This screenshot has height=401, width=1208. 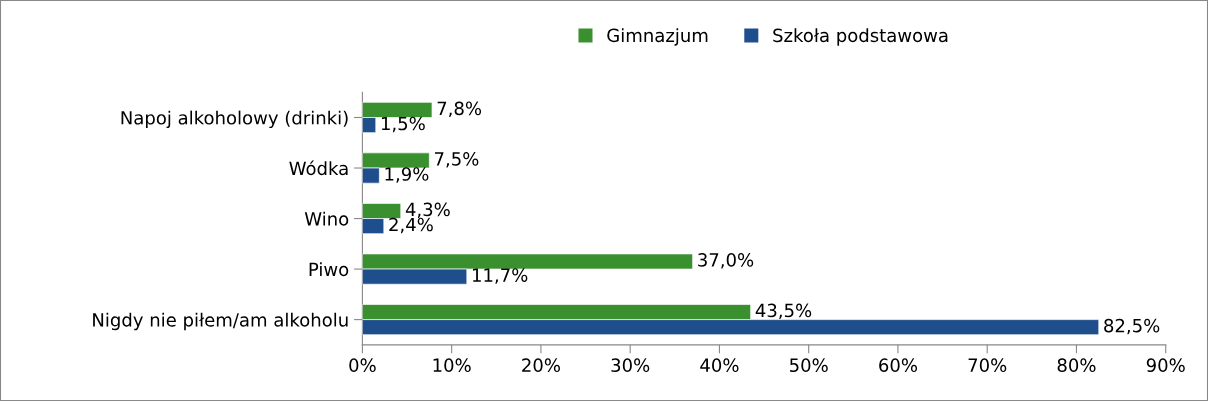 What do you see at coordinates (326, 218) in the screenshot?
I see `y-tick-label: Wino` at bounding box center [326, 218].